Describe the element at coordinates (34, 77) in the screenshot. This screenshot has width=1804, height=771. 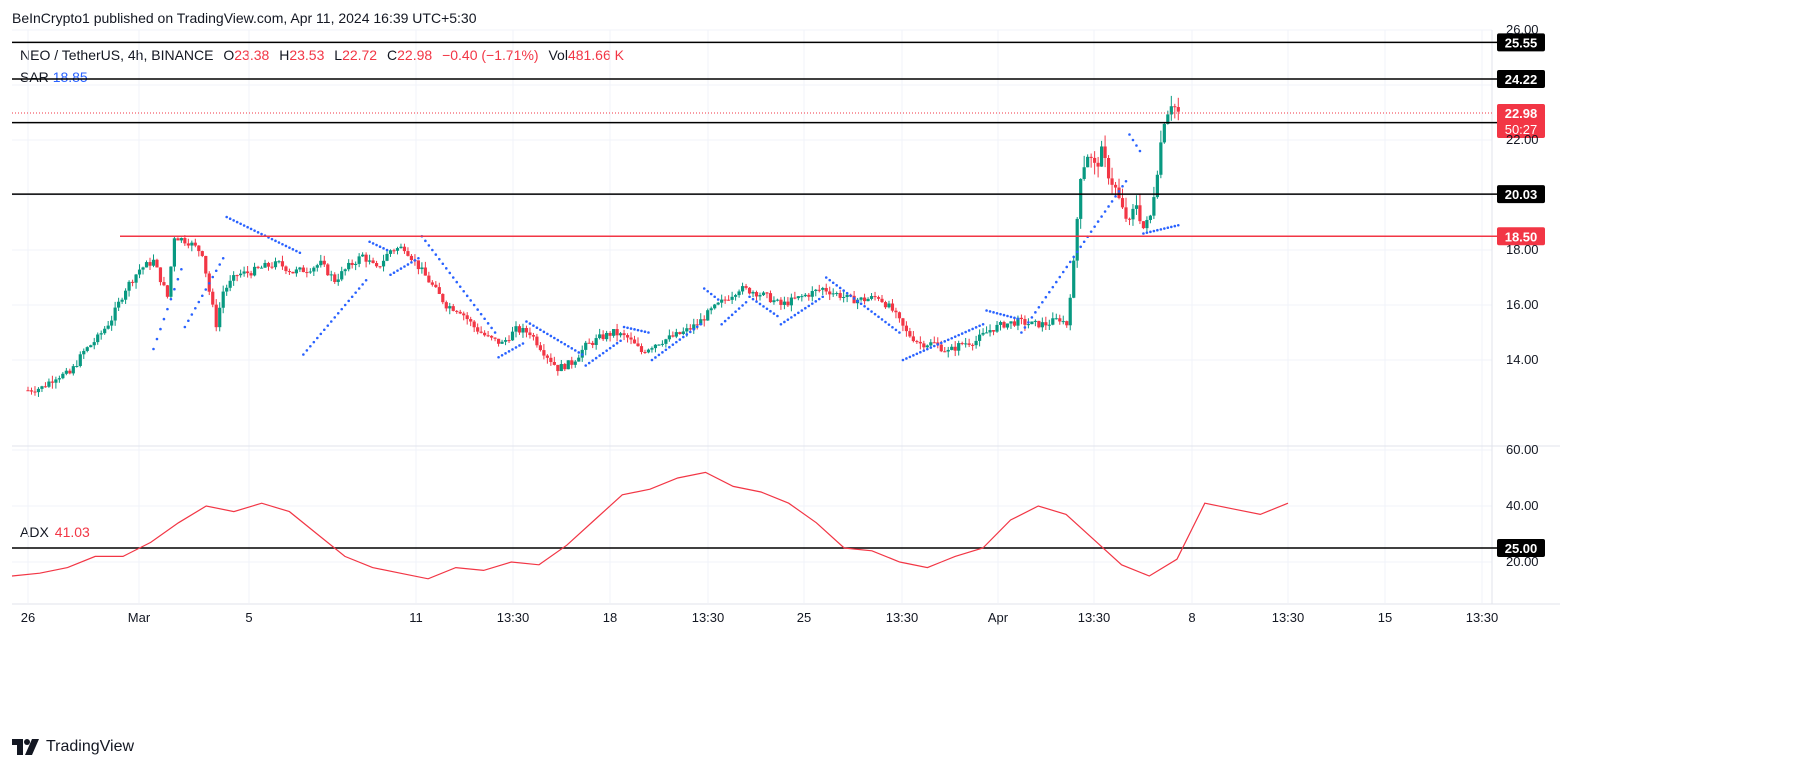
I see `sar-label: SAR` at that location.